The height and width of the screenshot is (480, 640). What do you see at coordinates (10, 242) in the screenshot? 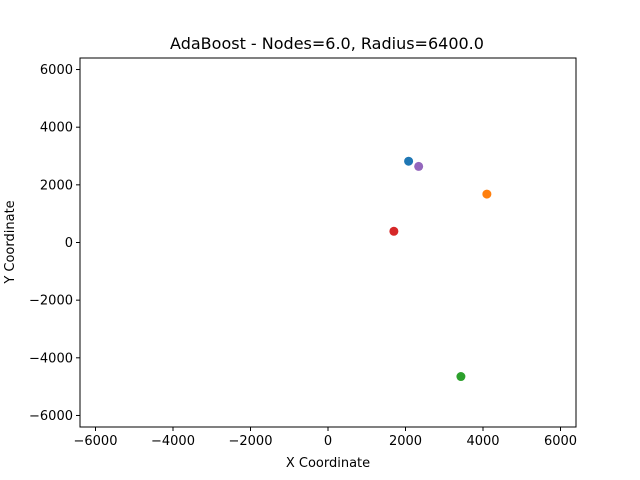
I see `y-axis-label: Y Coordinate` at bounding box center [10, 242].